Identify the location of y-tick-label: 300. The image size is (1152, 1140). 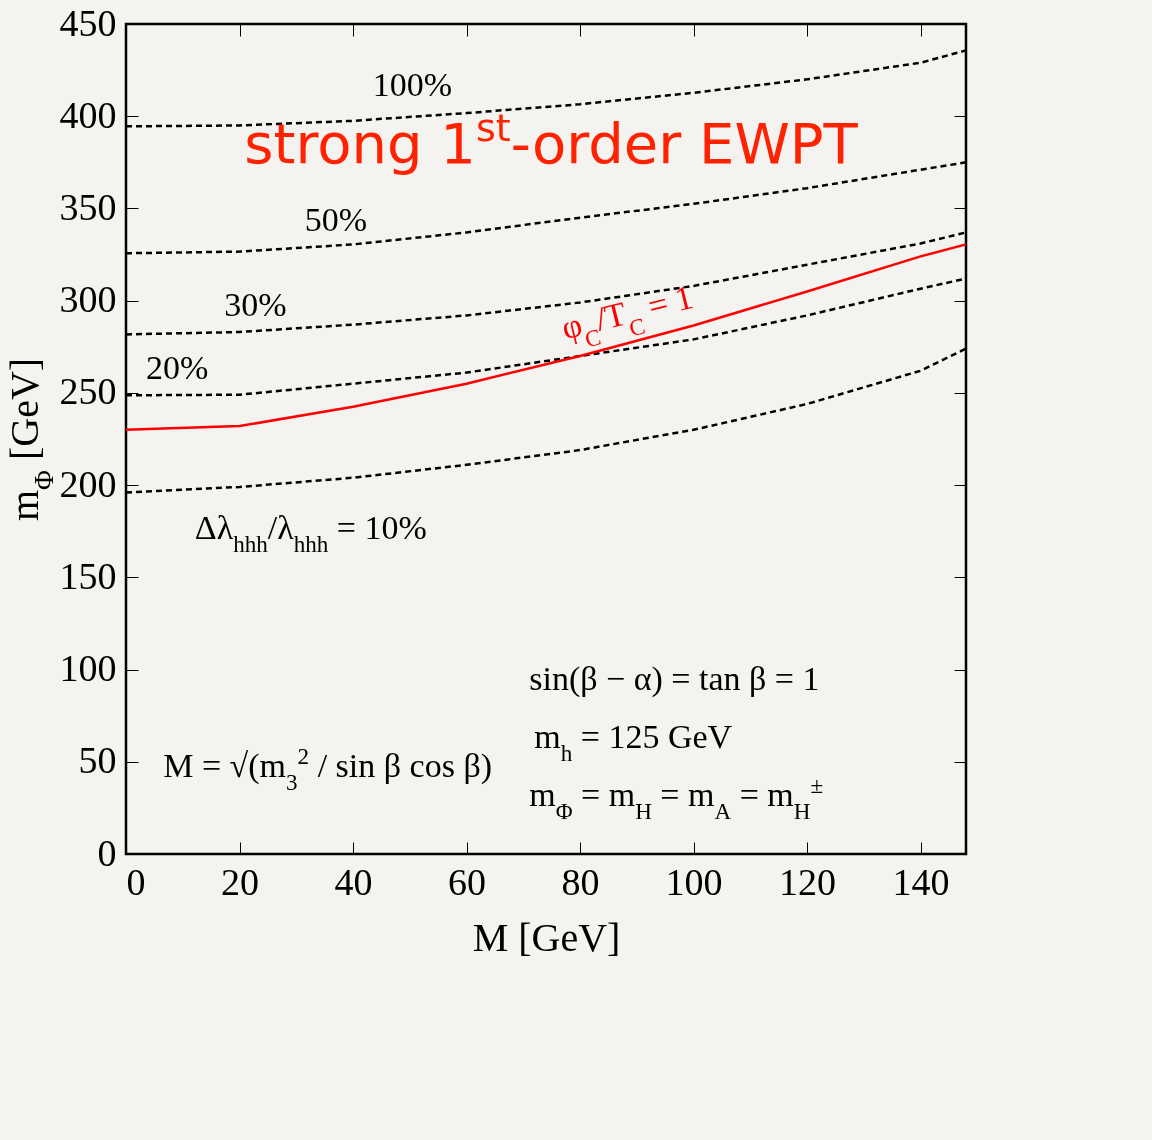
(88, 299).